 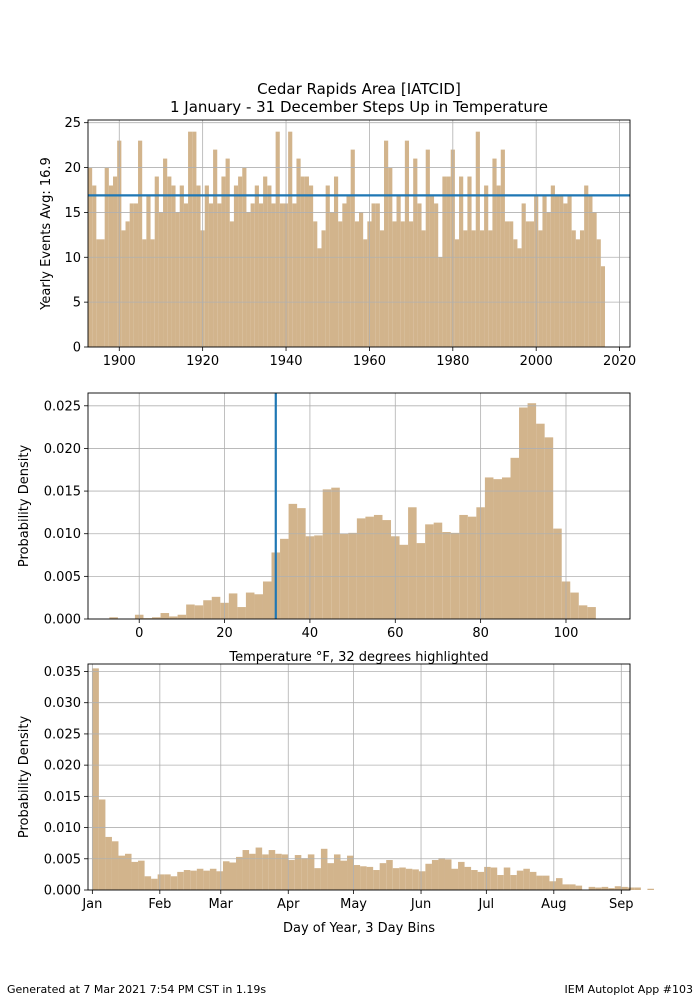 What do you see at coordinates (285, 361) in the screenshot?
I see `x-tick-label: 1940` at bounding box center [285, 361].